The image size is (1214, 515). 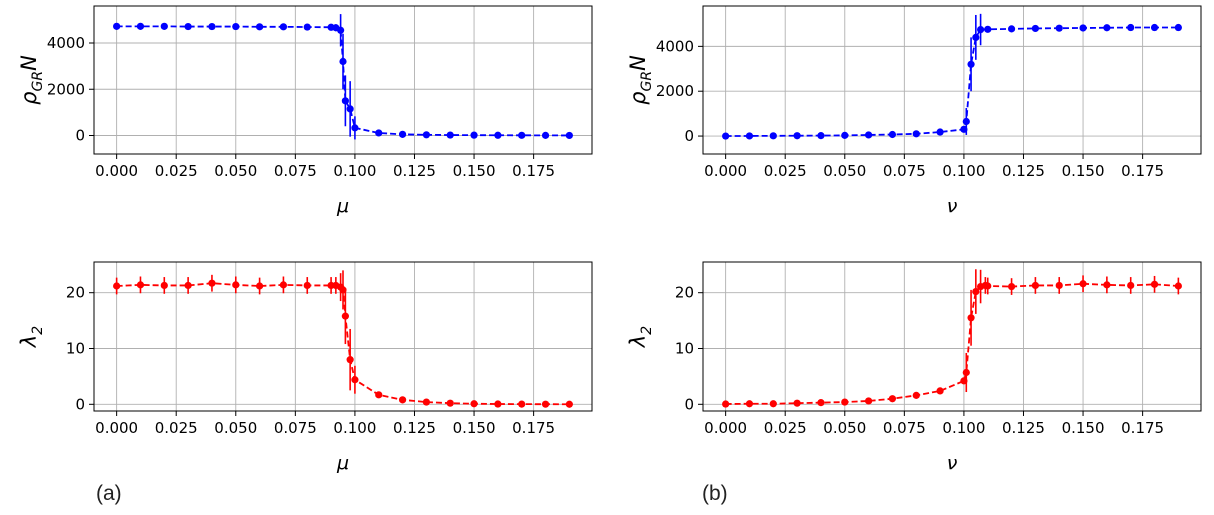 I want to click on panel-label-b: (b), so click(x=715, y=493).